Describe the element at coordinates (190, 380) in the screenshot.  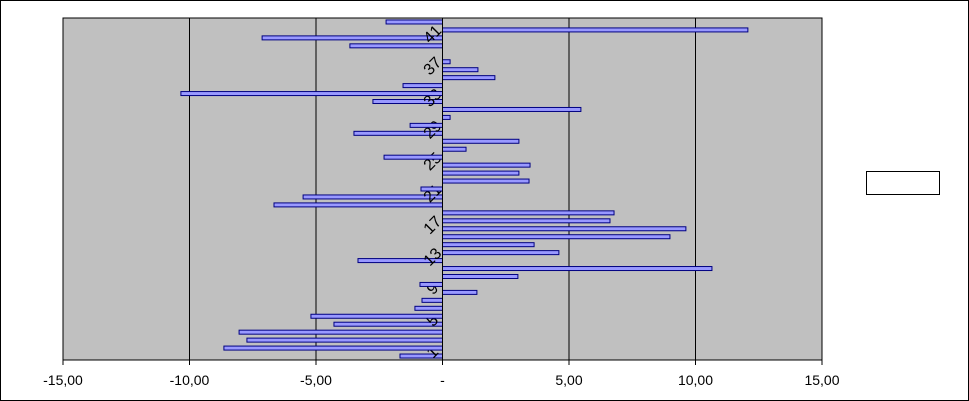
I see `x-tick-label: -10,00` at that location.